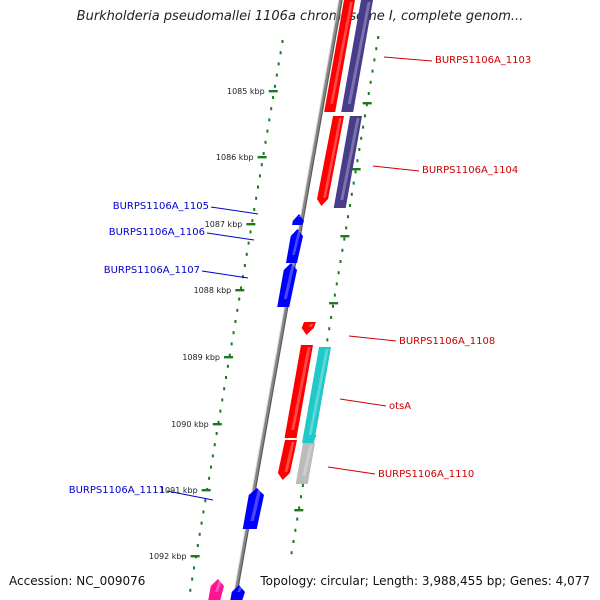 Image resolution: width=600 pixels, height=600 pixels. I want to click on gene-pink-bottom, so click(216, 589).